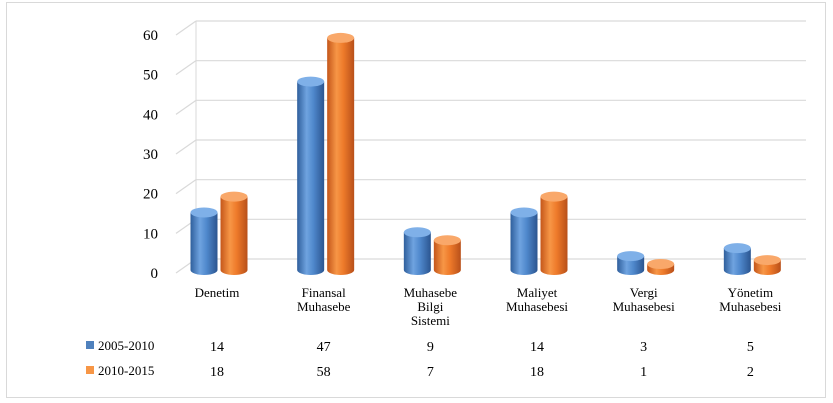 This screenshot has height=403, width=833. What do you see at coordinates (324, 292) in the screenshot?
I see `category-label-line: Finansal` at bounding box center [324, 292].